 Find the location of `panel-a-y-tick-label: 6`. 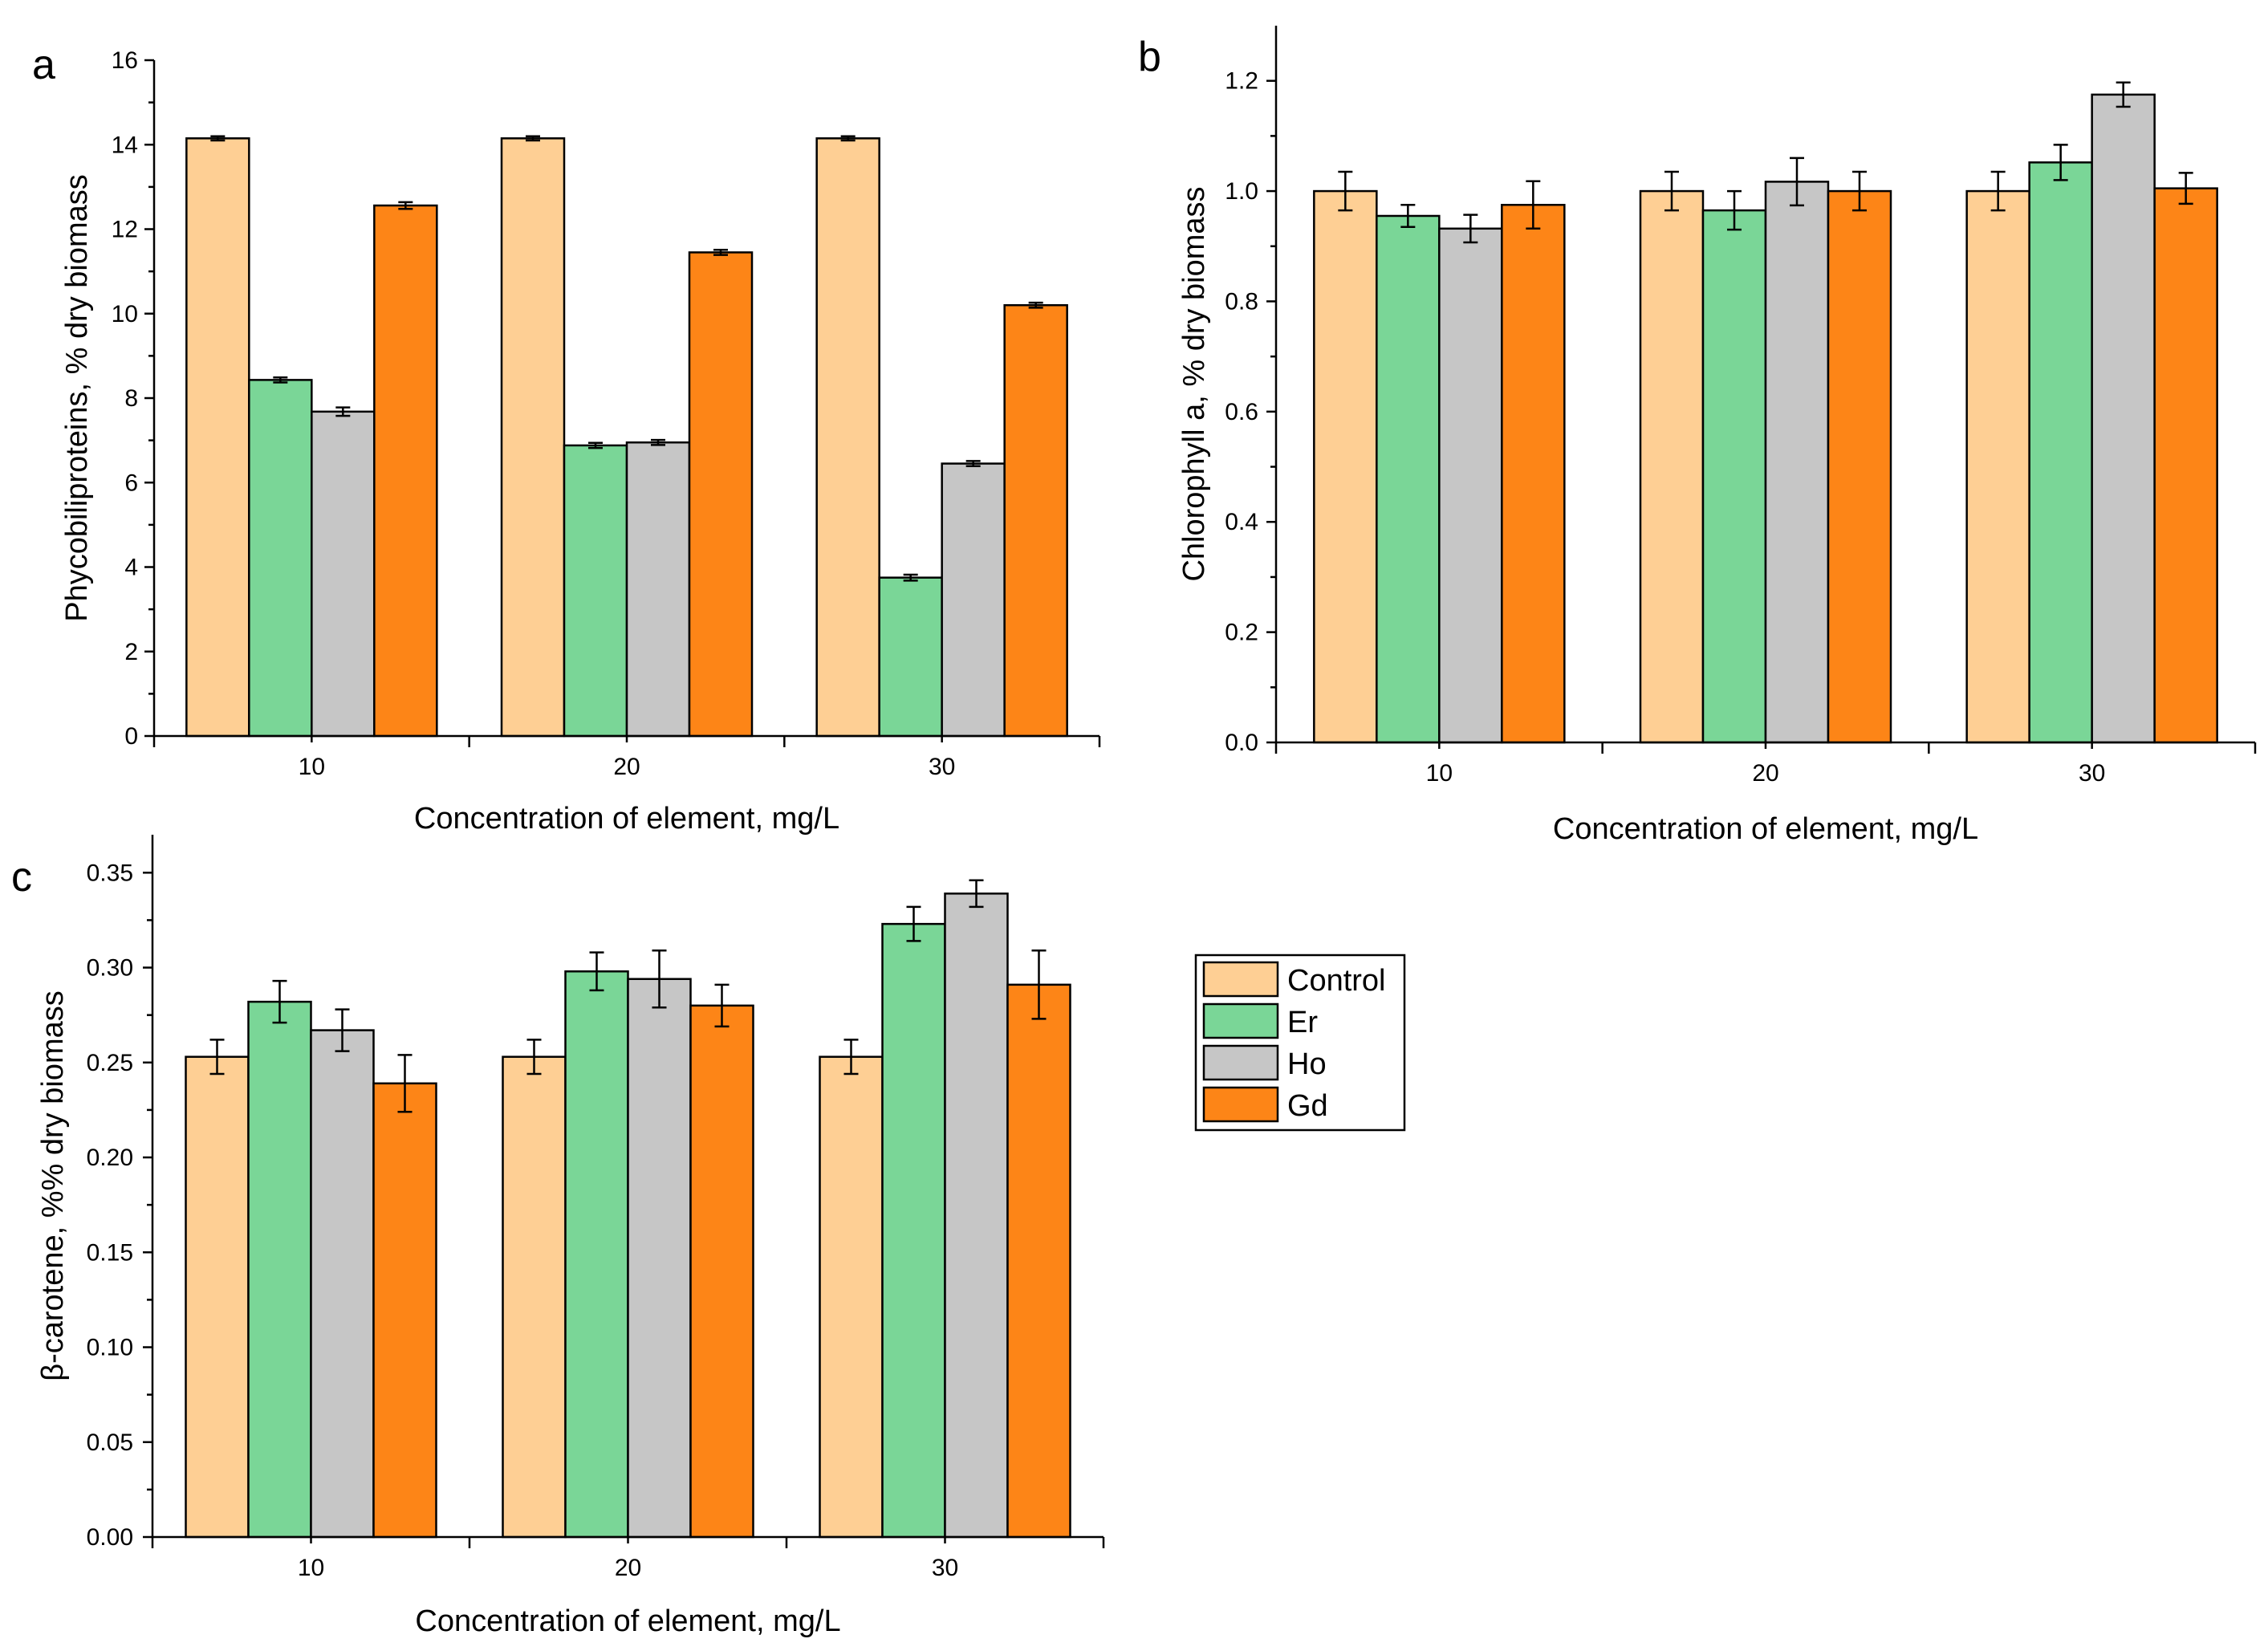

panel-a-y-tick-label: 6 is located at coordinates (131, 483).